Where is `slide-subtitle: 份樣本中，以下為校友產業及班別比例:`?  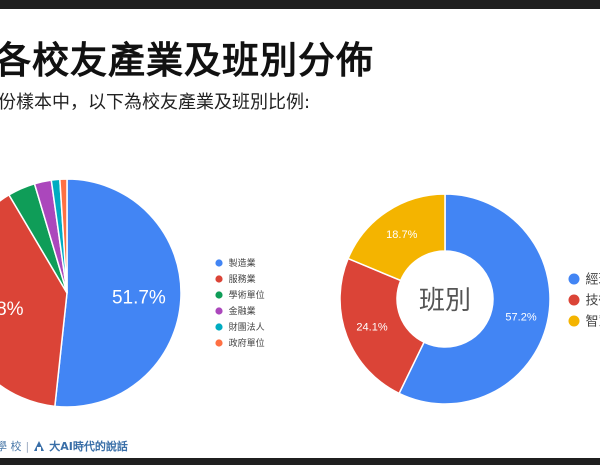
slide-subtitle: 份樣本中，以下為校友產業及班別比例: is located at coordinates (155, 102).